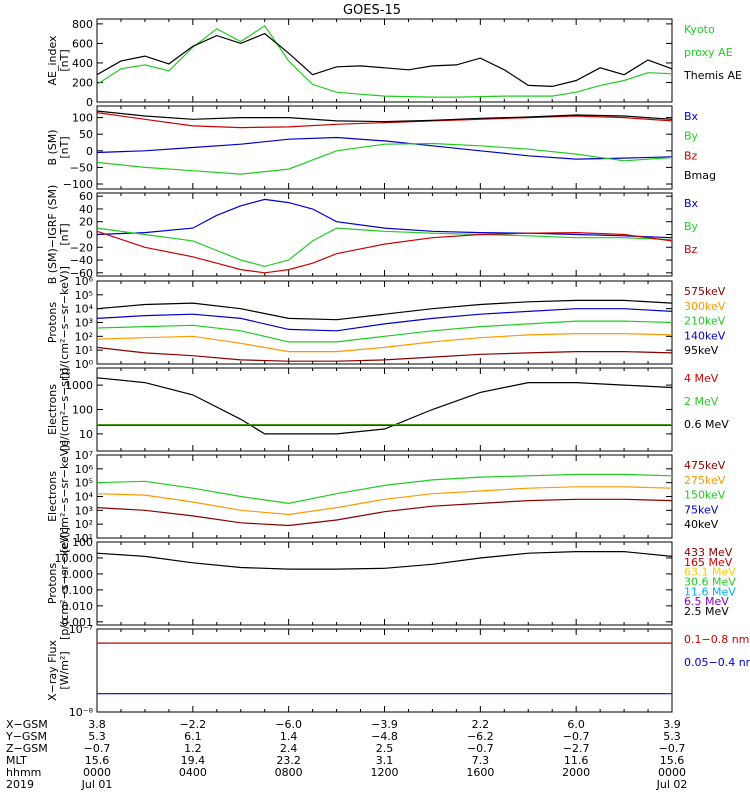  What do you see at coordinates (193, 772) in the screenshot?
I see `x-axis-value: 0400` at bounding box center [193, 772].